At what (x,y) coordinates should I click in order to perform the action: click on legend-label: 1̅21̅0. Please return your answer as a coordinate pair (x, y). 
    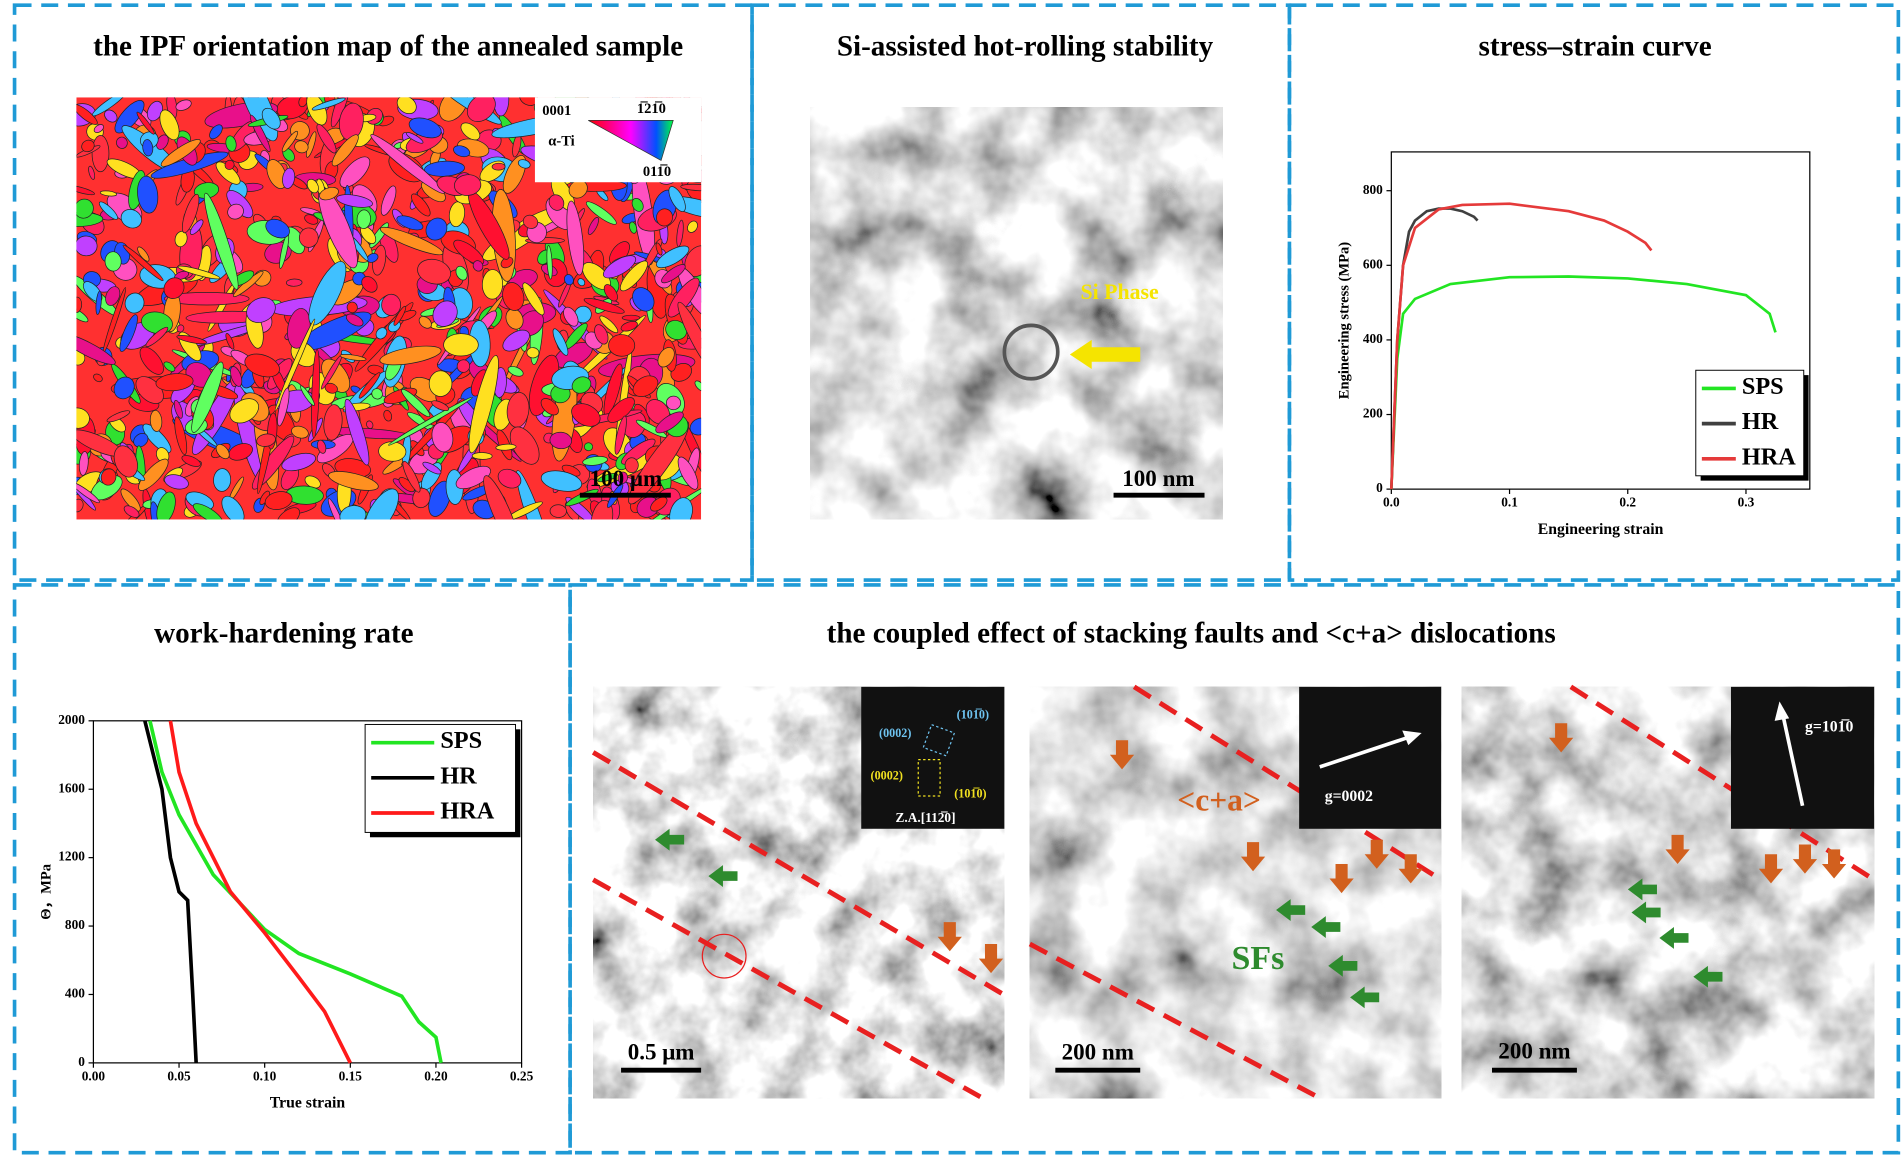
    Looking at the image, I should click on (651, 109).